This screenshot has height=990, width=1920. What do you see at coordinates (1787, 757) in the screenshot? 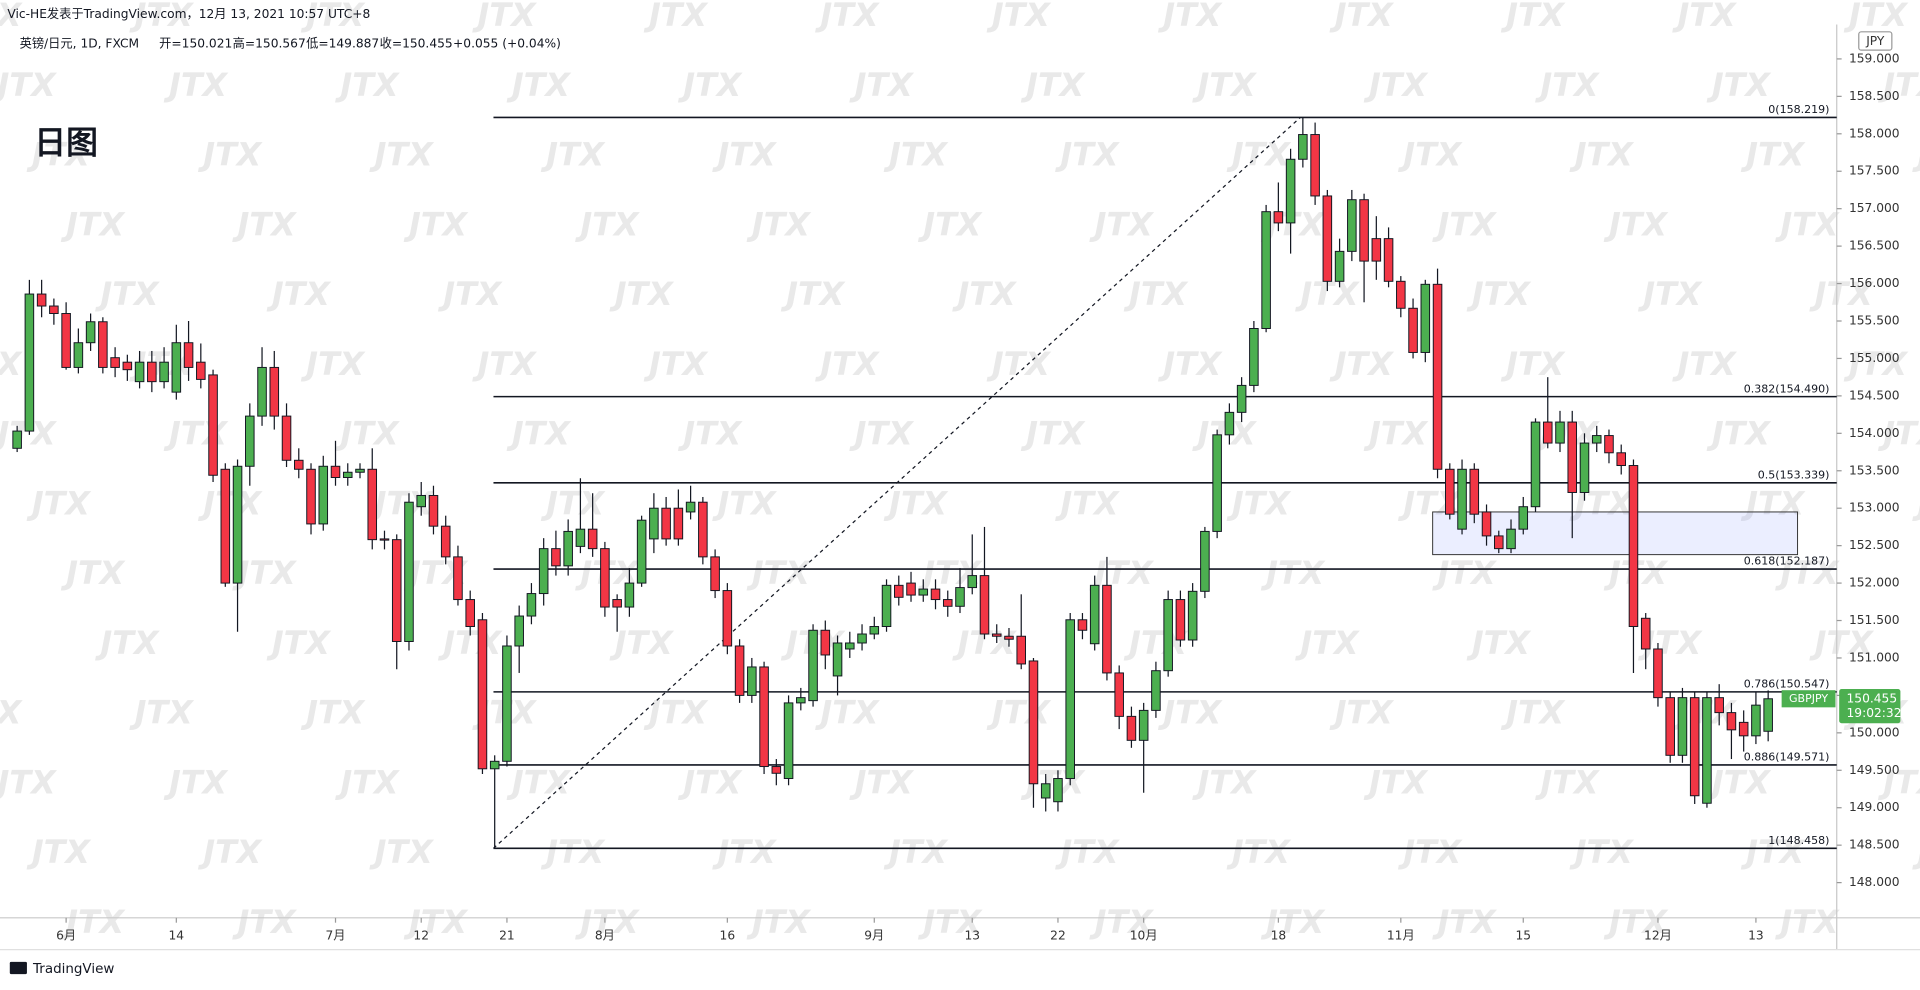
I see `fib-label: 0.886(149.571)` at bounding box center [1787, 757].